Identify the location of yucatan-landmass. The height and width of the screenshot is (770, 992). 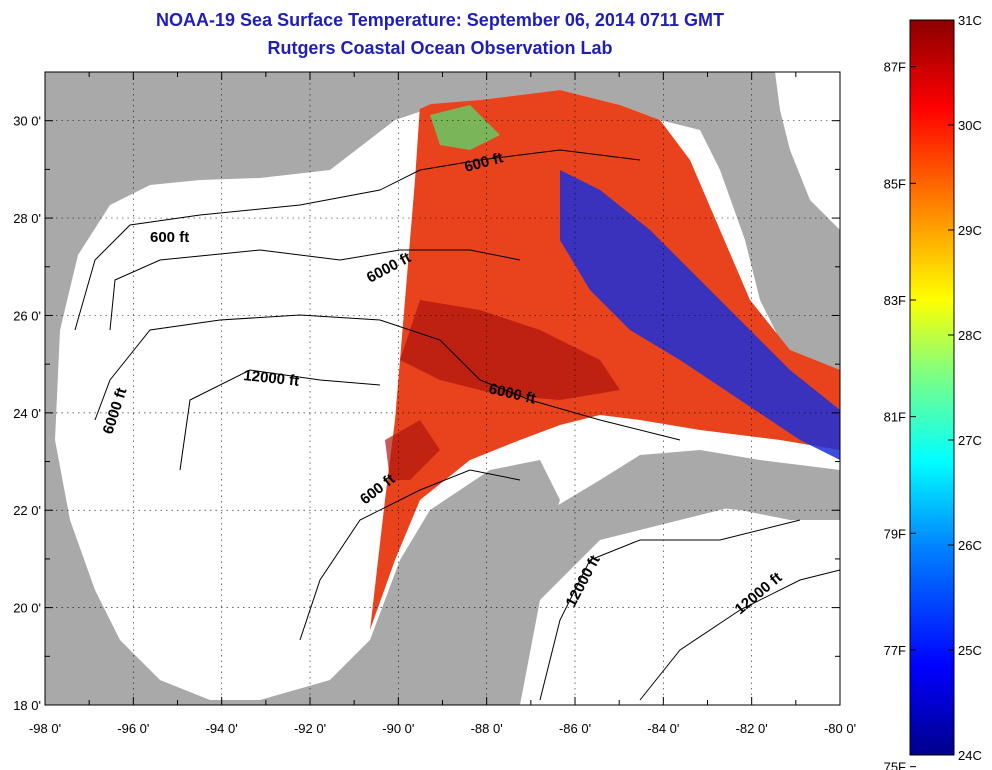
(445, 582).